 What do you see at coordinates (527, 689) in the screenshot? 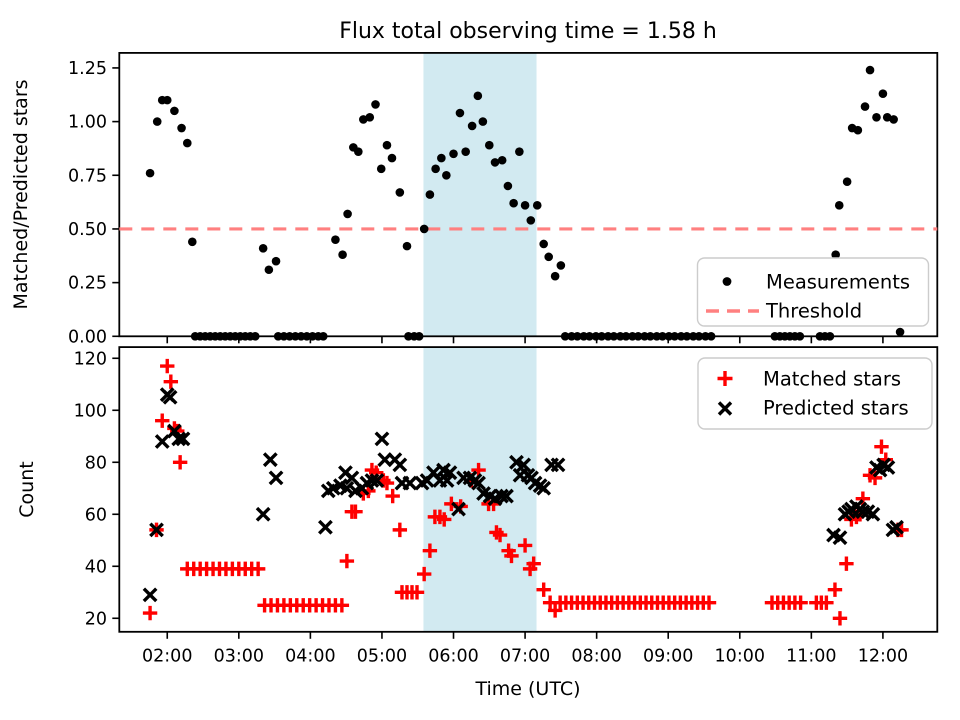
I see `x-axis-label: Time (UTC)` at bounding box center [527, 689].